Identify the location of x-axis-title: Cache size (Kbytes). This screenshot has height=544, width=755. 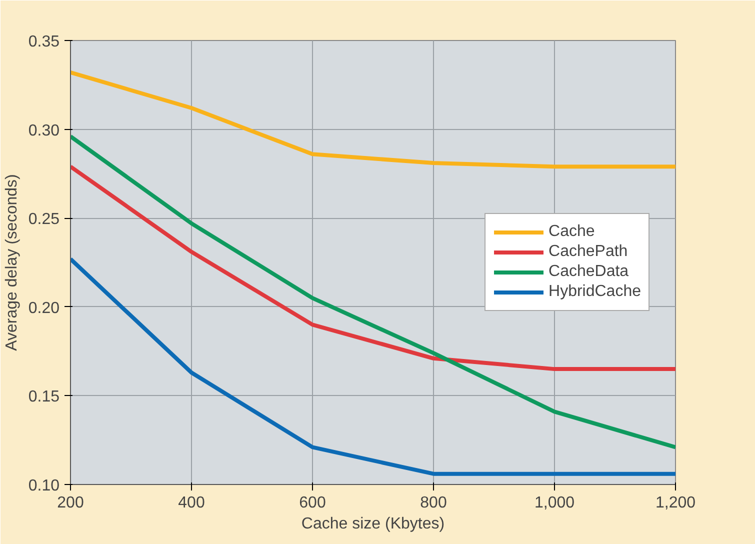
(373, 524).